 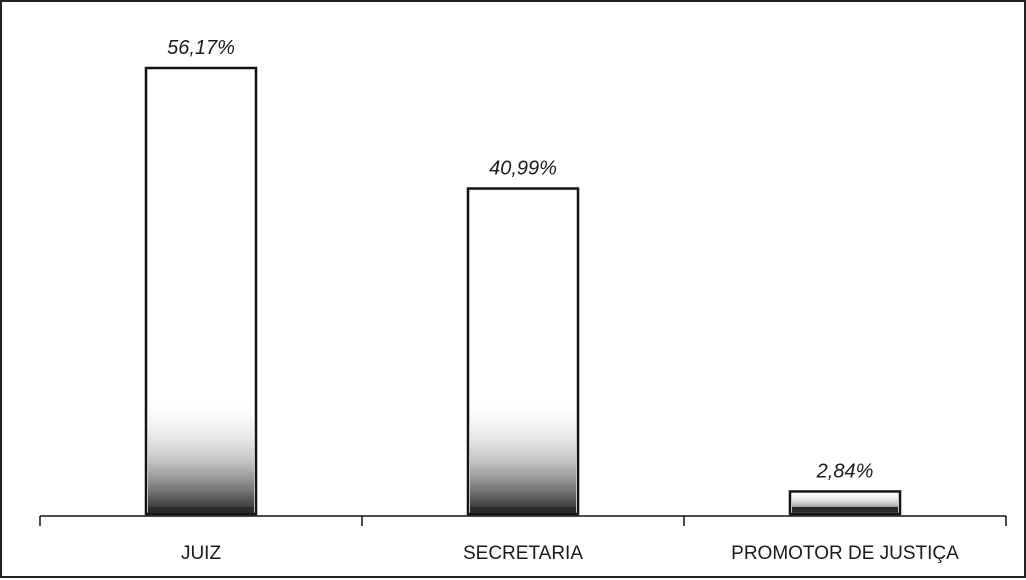 What do you see at coordinates (201, 553) in the screenshot?
I see `tick-label-0: JUIZ` at bounding box center [201, 553].